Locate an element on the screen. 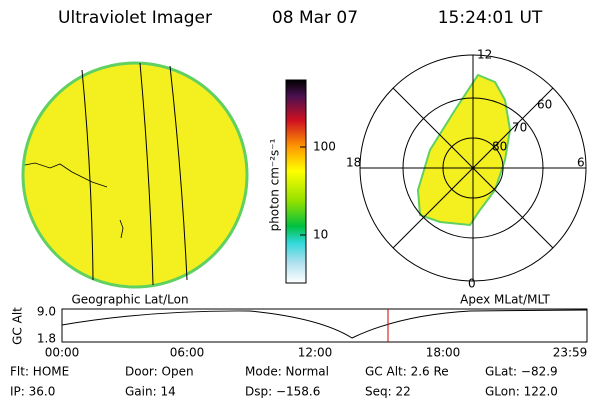 This screenshot has height=400, width=600. status-field: Seq: 22 is located at coordinates (388, 392).